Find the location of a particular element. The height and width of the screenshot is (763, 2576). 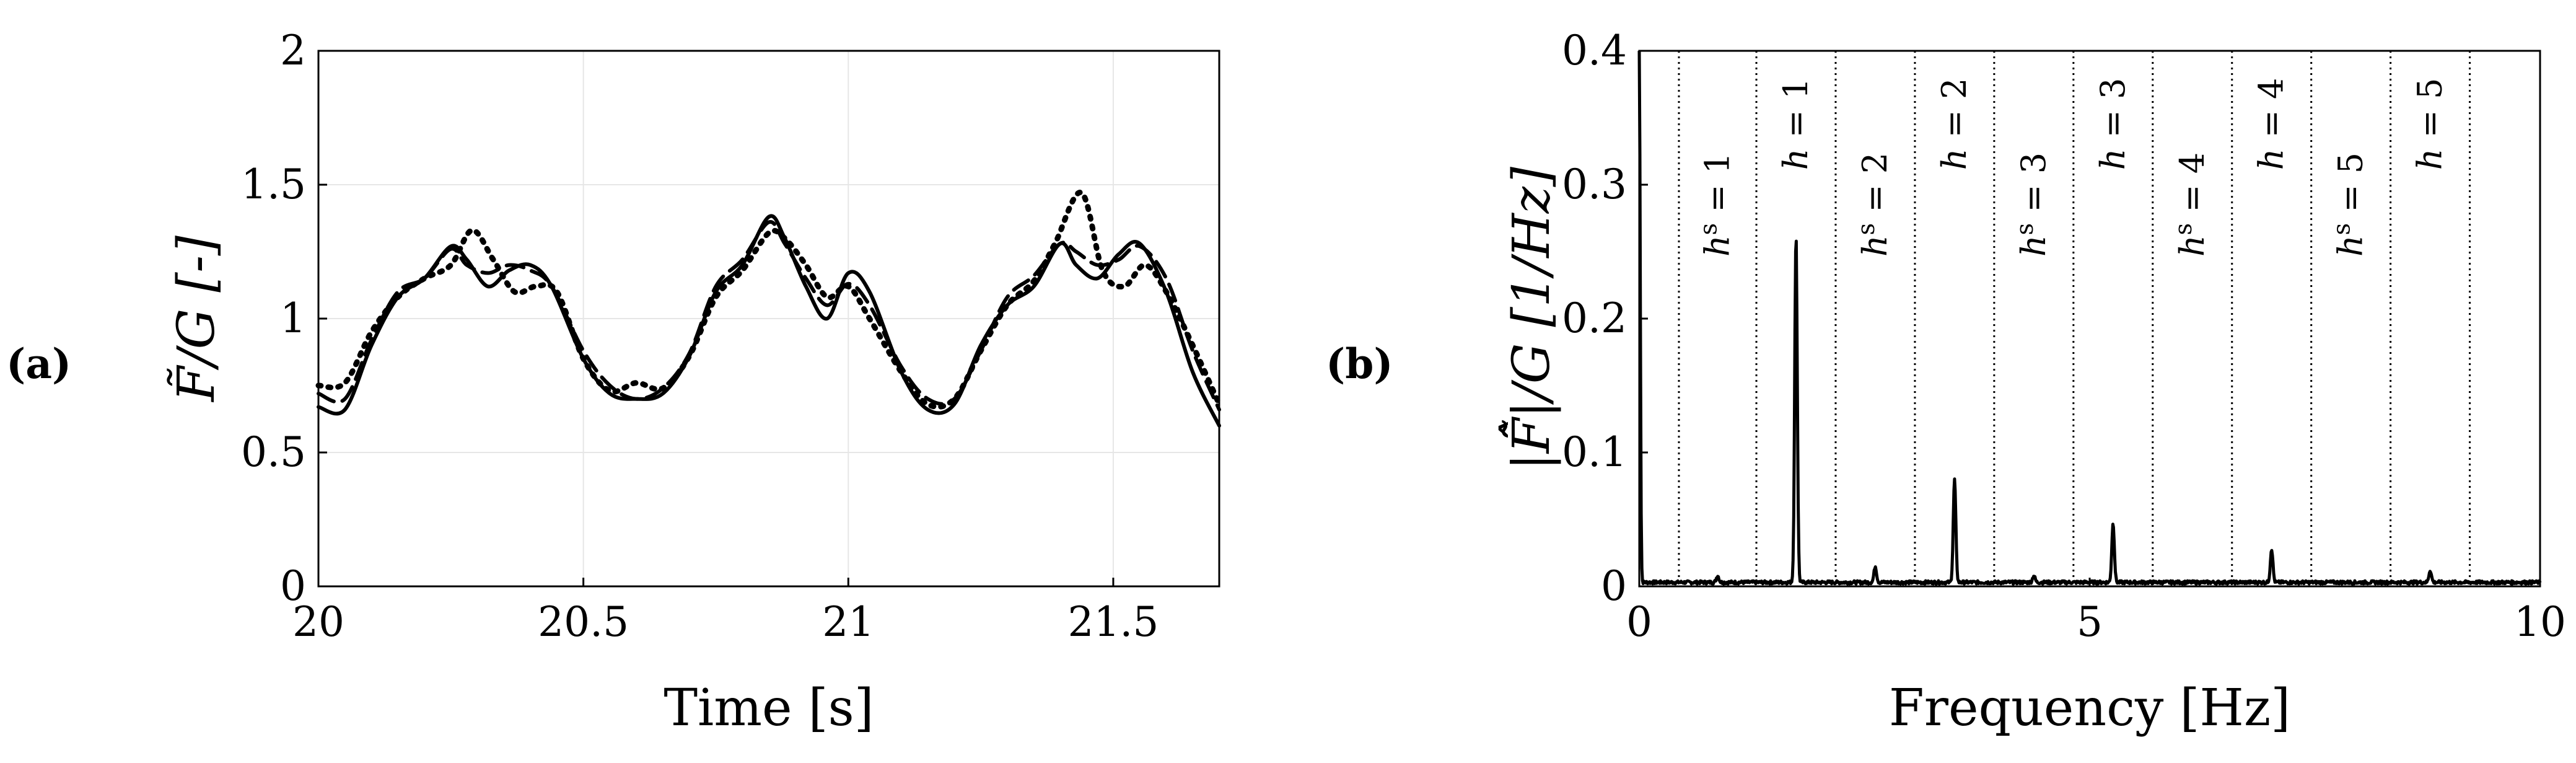

band-label: h = 4 is located at coordinates (2271, 124).